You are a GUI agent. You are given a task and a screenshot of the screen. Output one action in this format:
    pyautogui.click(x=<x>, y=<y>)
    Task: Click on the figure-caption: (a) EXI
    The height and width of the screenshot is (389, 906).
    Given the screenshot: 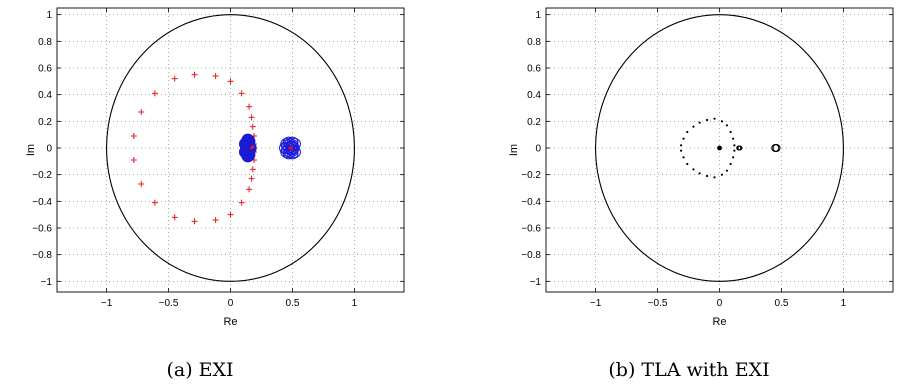 What is the action you would take?
    pyautogui.click(x=199, y=370)
    